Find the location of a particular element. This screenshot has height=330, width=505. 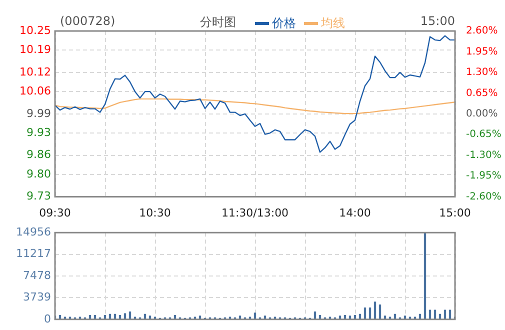

y-tick-label: 14956 is located at coordinates (33, 231).